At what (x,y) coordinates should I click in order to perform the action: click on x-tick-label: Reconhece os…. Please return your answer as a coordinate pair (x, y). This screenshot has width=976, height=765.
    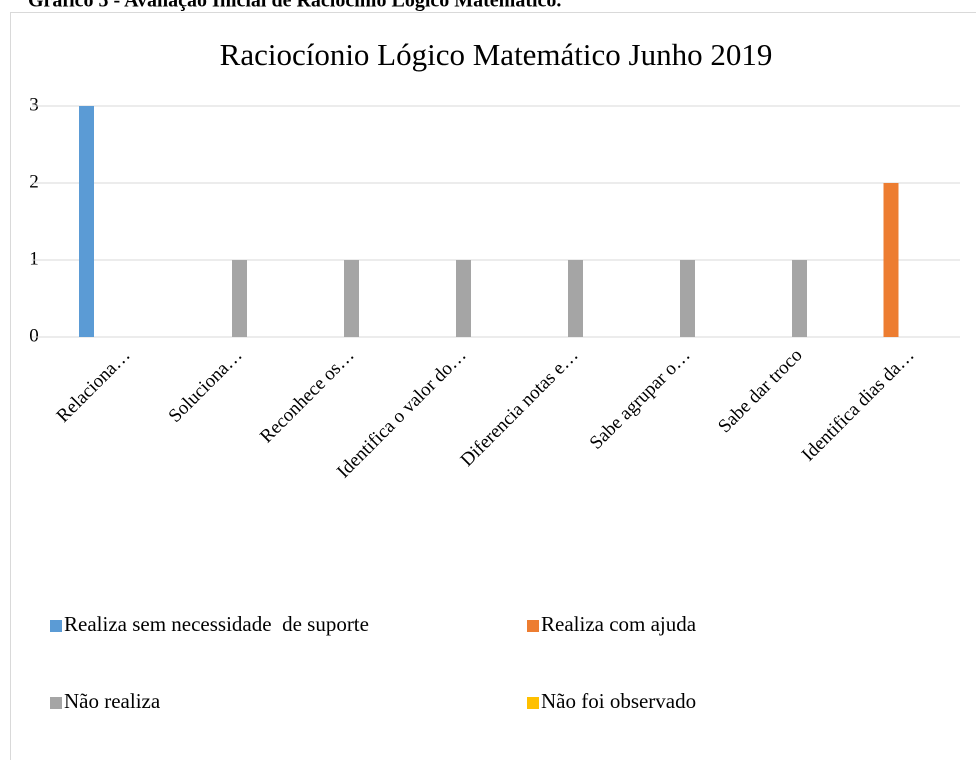
    Looking at the image, I should click on (307, 396).